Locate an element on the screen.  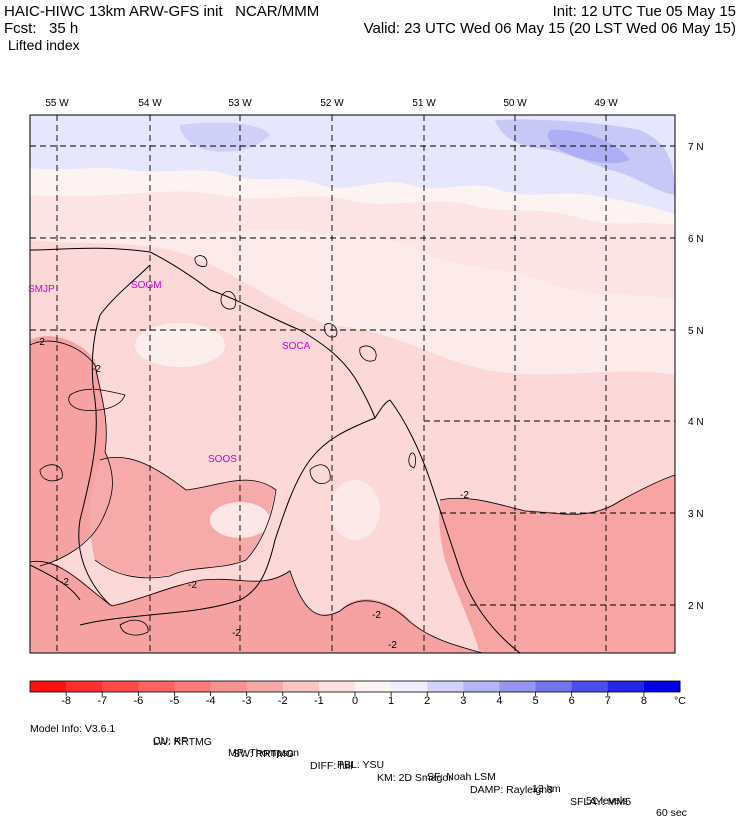
colorbar-tick-label: 0 is located at coordinates (355, 701).